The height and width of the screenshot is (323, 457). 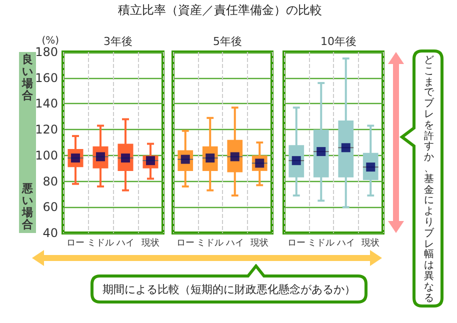 What do you see at coordinates (46, 129) in the screenshot?
I see `y-tick-label: 120` at bounding box center [46, 129].